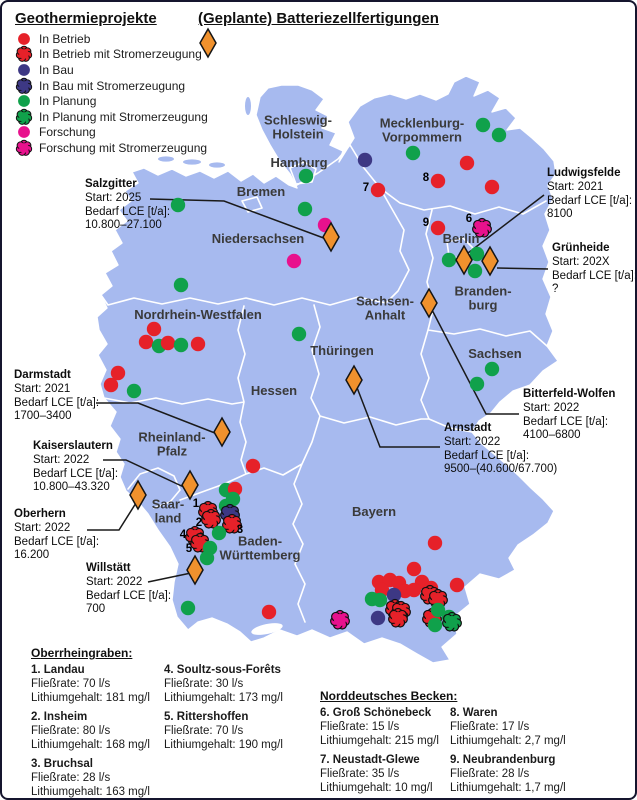 The width and height of the screenshot is (637, 800). I want to click on in-planung-icon, so click(24, 101).